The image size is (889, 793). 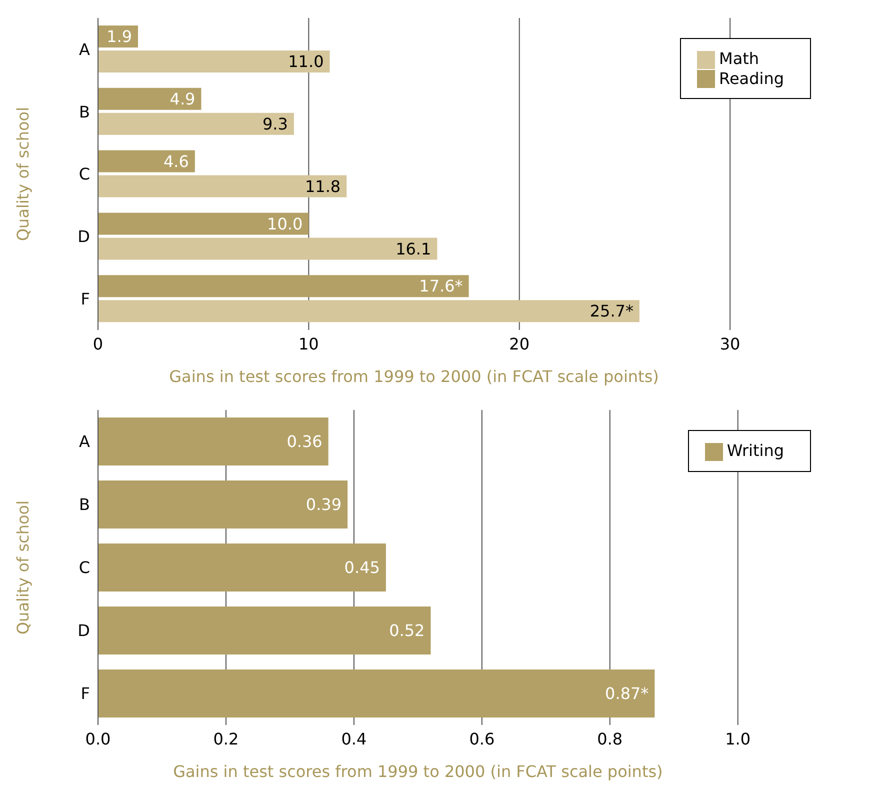 What do you see at coordinates (730, 344) in the screenshot?
I see `x-tick-label: 30` at bounding box center [730, 344].